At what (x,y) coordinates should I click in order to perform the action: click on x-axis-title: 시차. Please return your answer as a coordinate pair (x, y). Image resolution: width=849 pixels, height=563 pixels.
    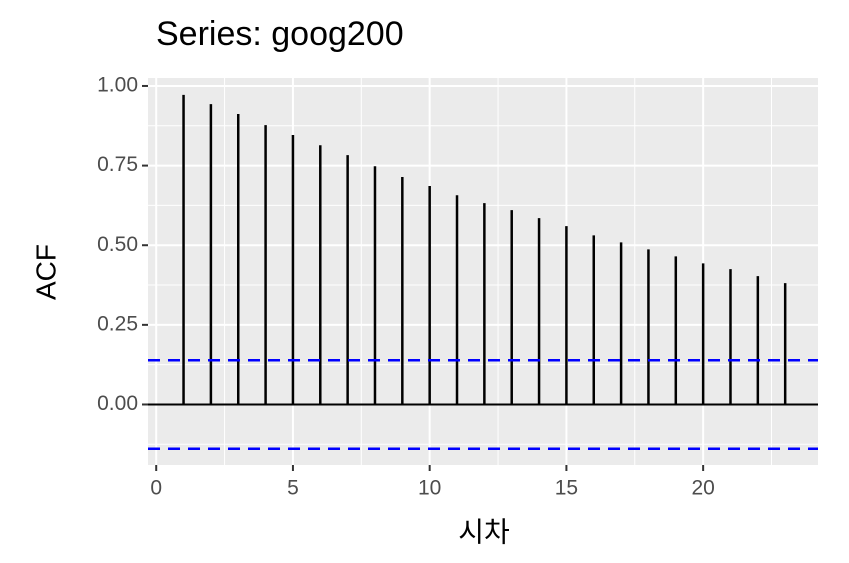
    Looking at the image, I should click on (484, 531).